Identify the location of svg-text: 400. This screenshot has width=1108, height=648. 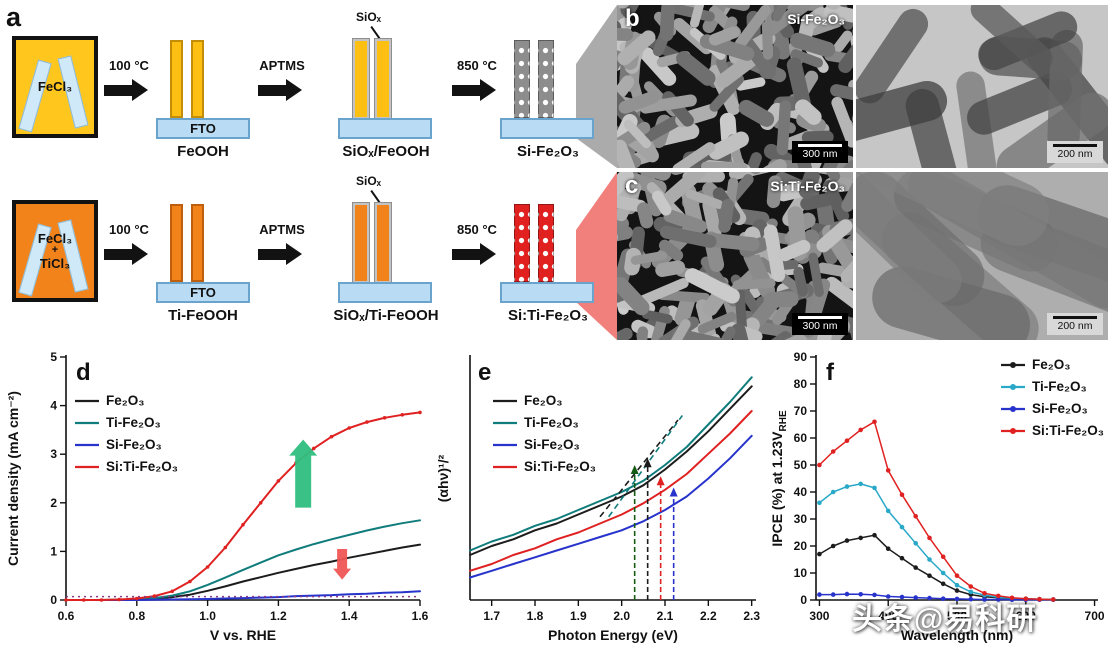
(888, 616).